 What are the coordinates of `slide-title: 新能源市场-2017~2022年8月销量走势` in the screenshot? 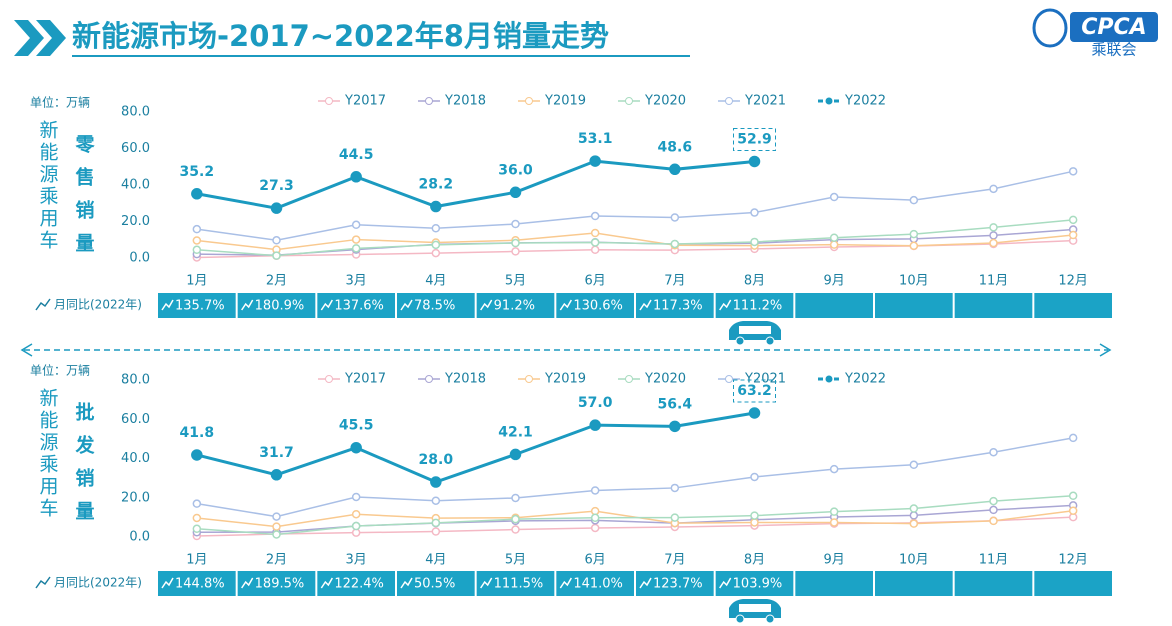 It's located at (340, 36).